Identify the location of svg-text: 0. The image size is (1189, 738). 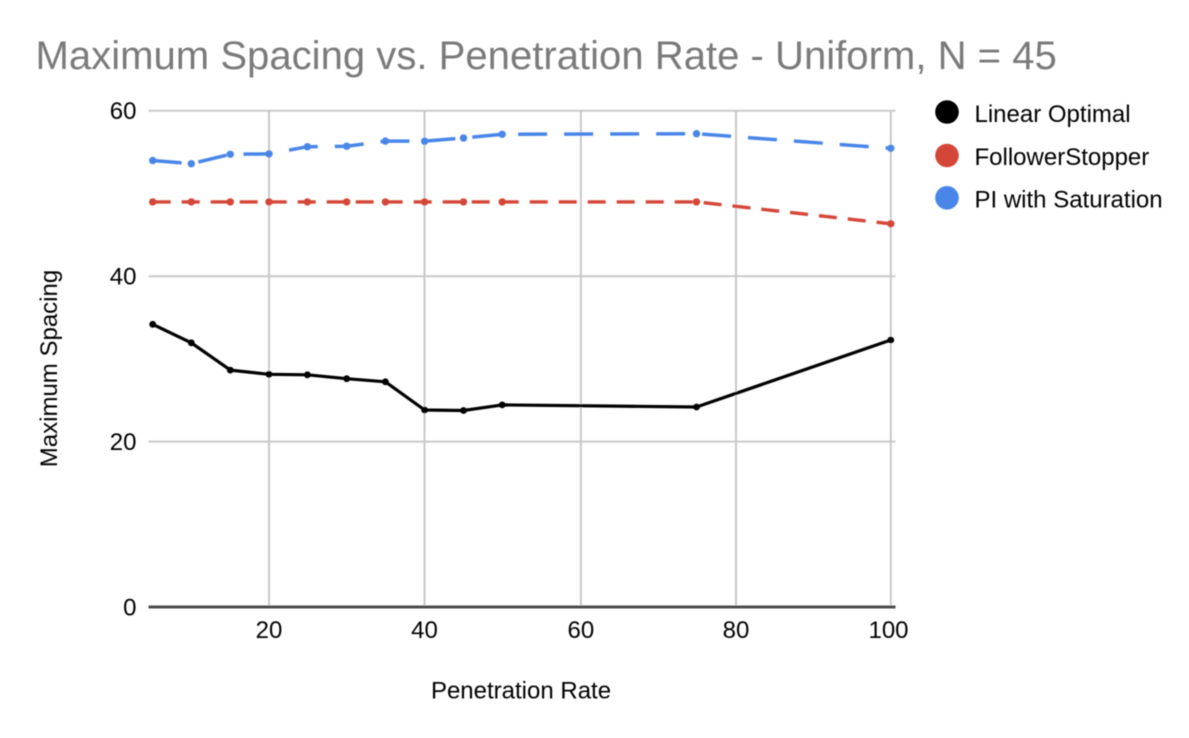
(129, 607).